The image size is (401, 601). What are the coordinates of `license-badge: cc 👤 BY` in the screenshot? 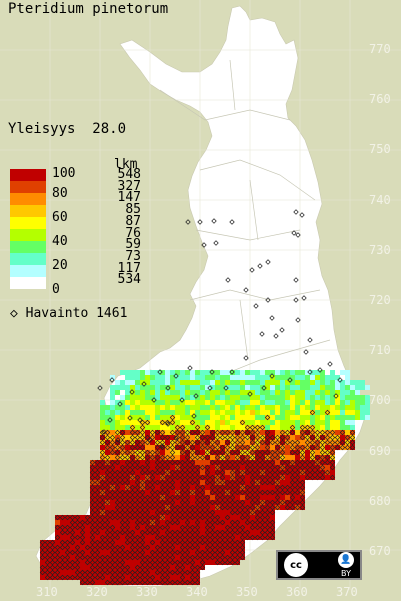 It's located at (319, 565).